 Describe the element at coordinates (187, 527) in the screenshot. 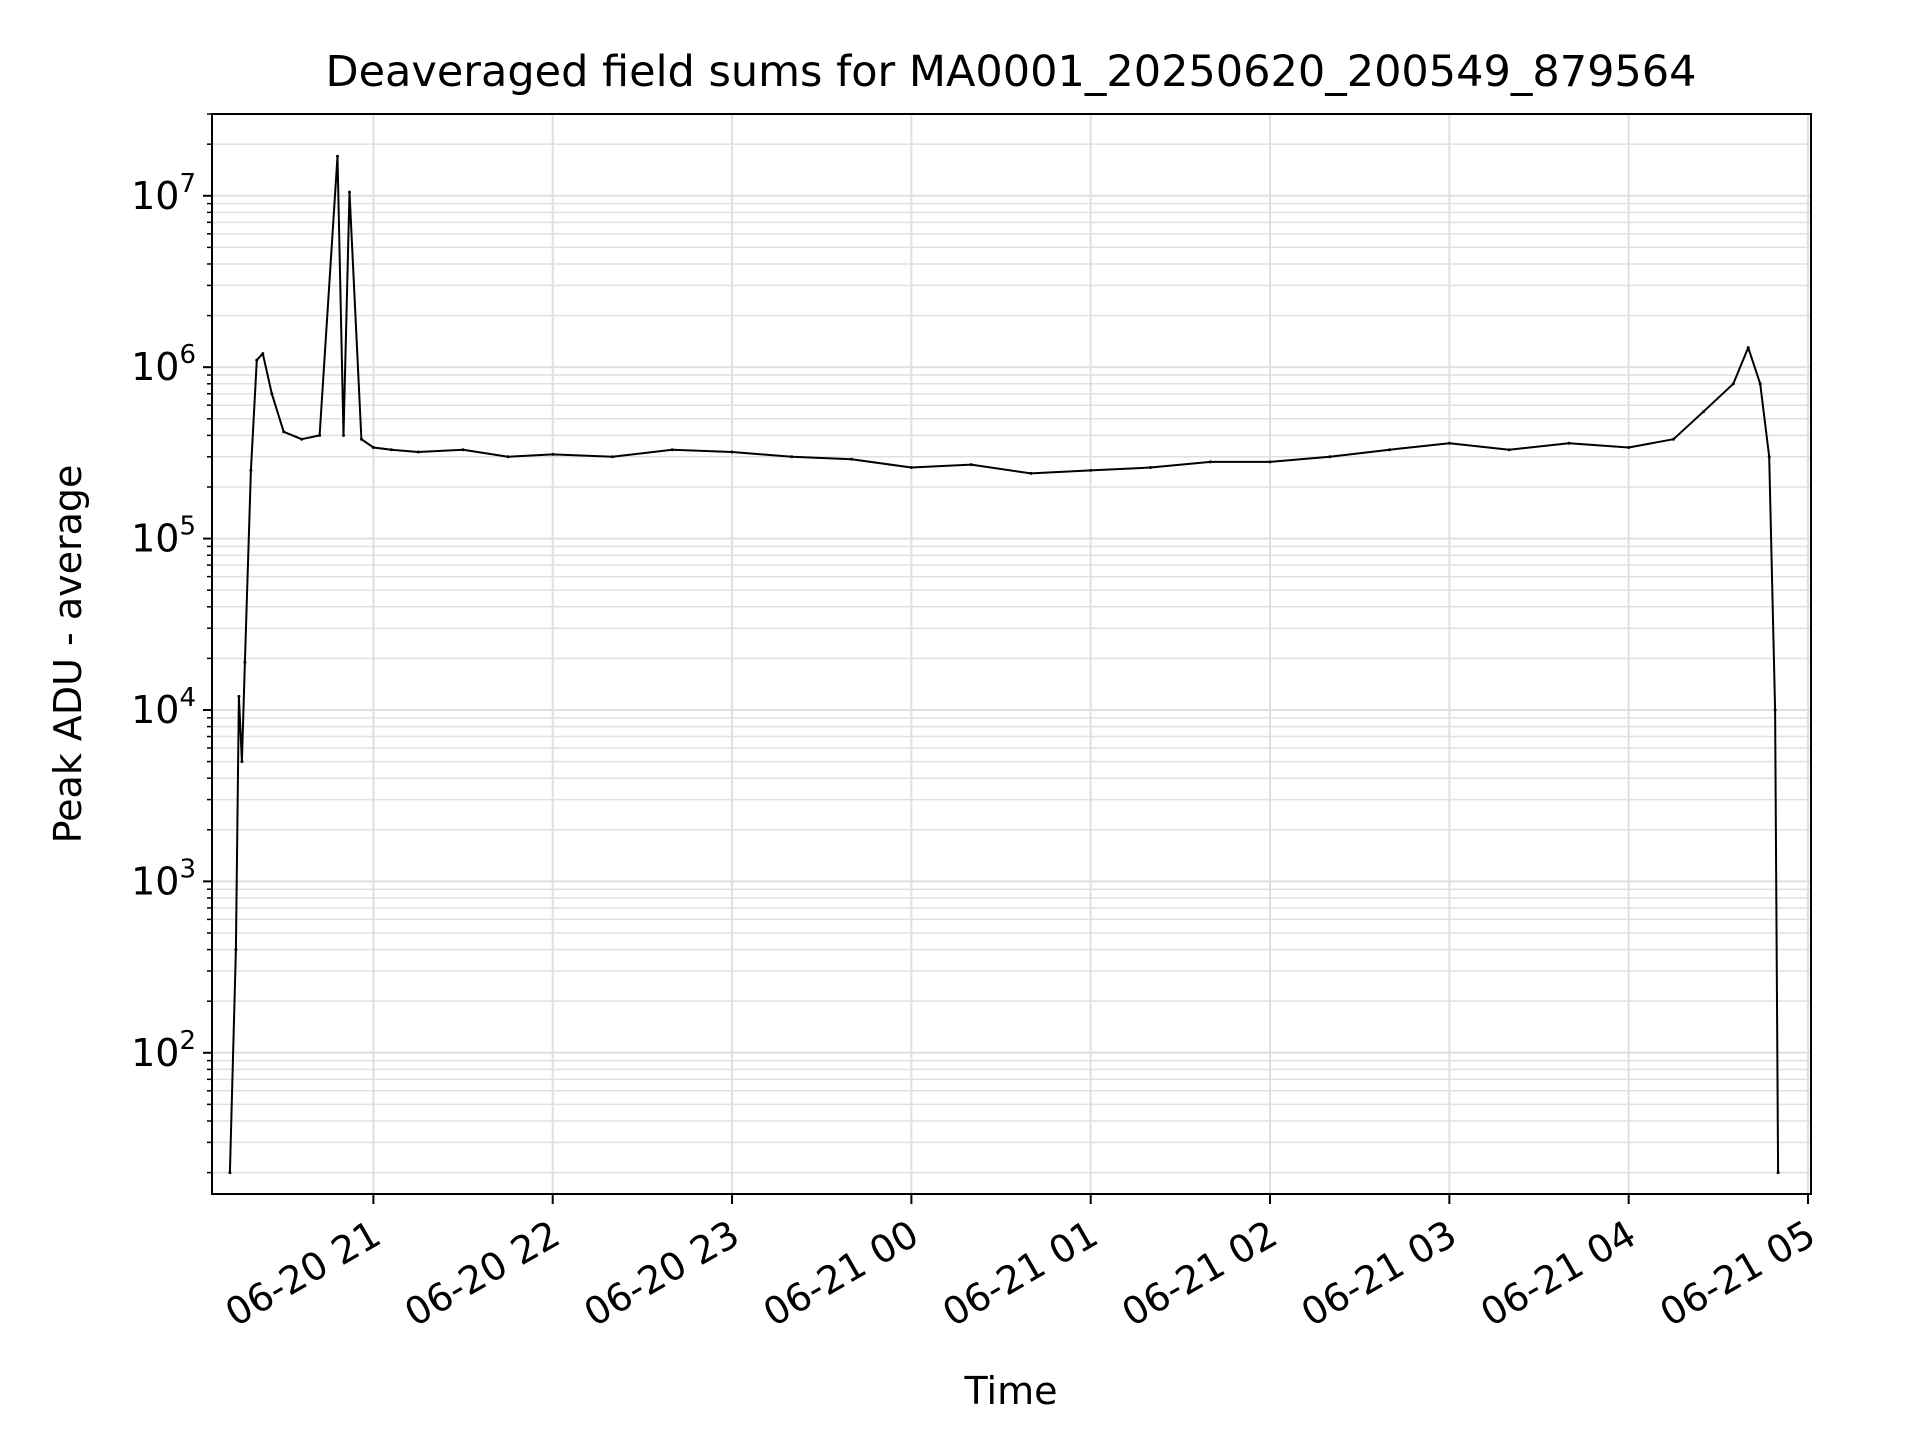

I see `y-tick-exponent: 5` at that location.